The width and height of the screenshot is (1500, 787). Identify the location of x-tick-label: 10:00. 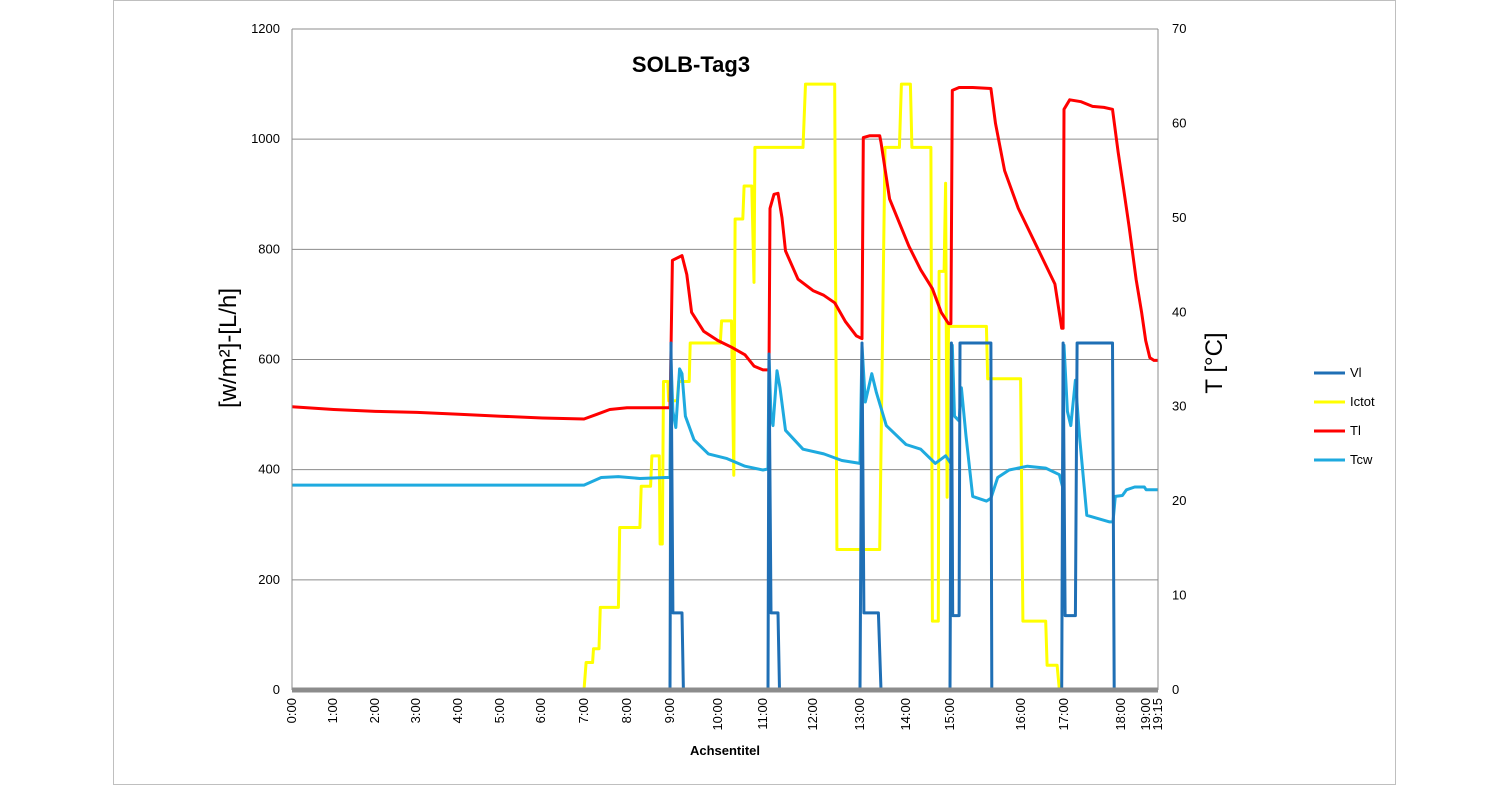
(717, 714).